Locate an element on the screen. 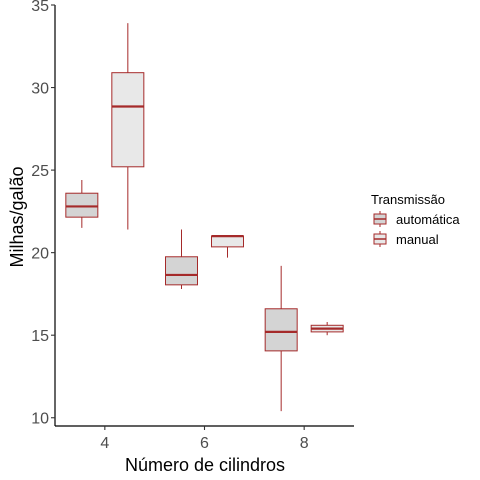 Image resolution: width=480 pixels, height=480 pixels. x-tick-label: 6 is located at coordinates (204, 443).